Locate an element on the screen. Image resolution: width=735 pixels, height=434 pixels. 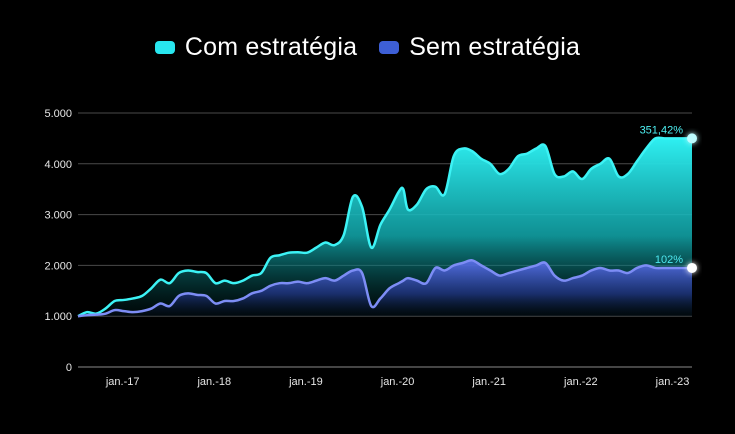
end-label-sem-estrategia: 102% is located at coordinates (669, 260).